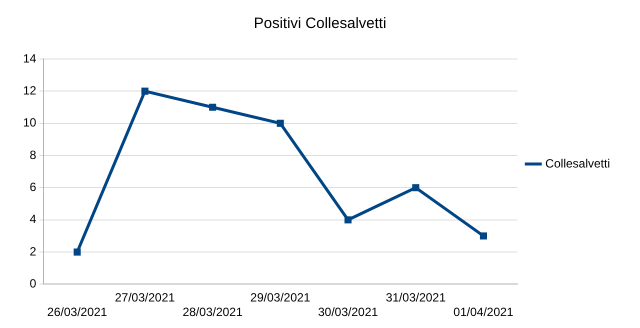 This screenshot has width=640, height=328. I want to click on y-tick-label: 6, so click(33, 187).